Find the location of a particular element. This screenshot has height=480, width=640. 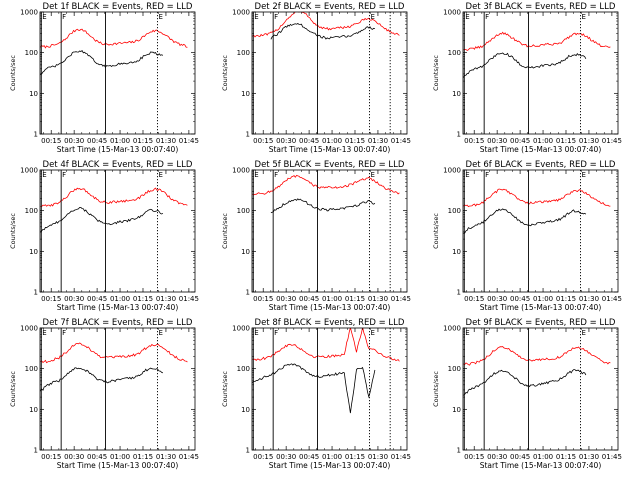

panel-title: Det 6f BLACK = Events, RED = LLD is located at coordinates (541, 165).